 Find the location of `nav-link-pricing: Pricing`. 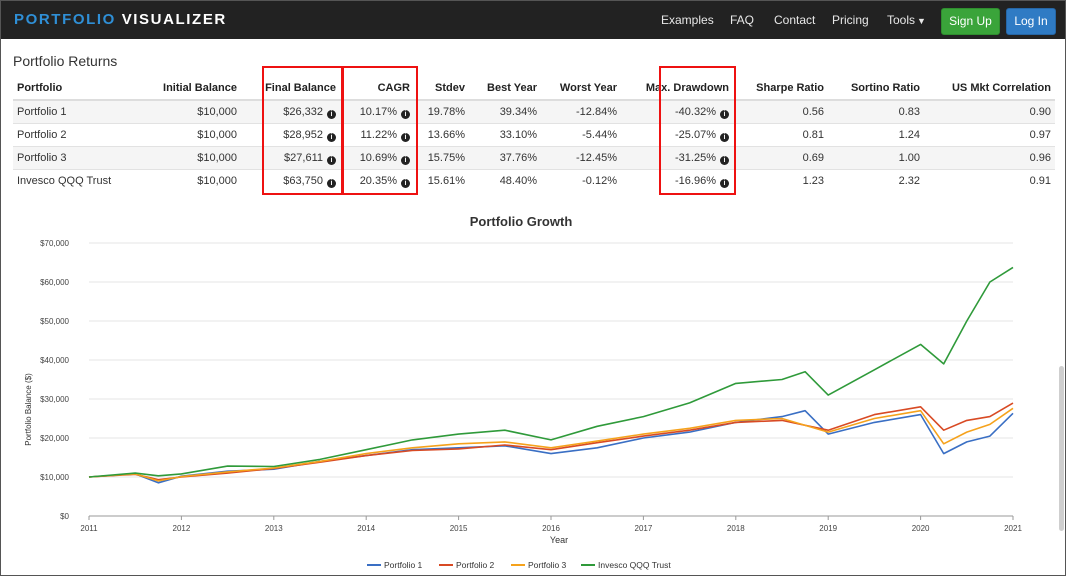

nav-link-pricing: Pricing is located at coordinates (850, 20).